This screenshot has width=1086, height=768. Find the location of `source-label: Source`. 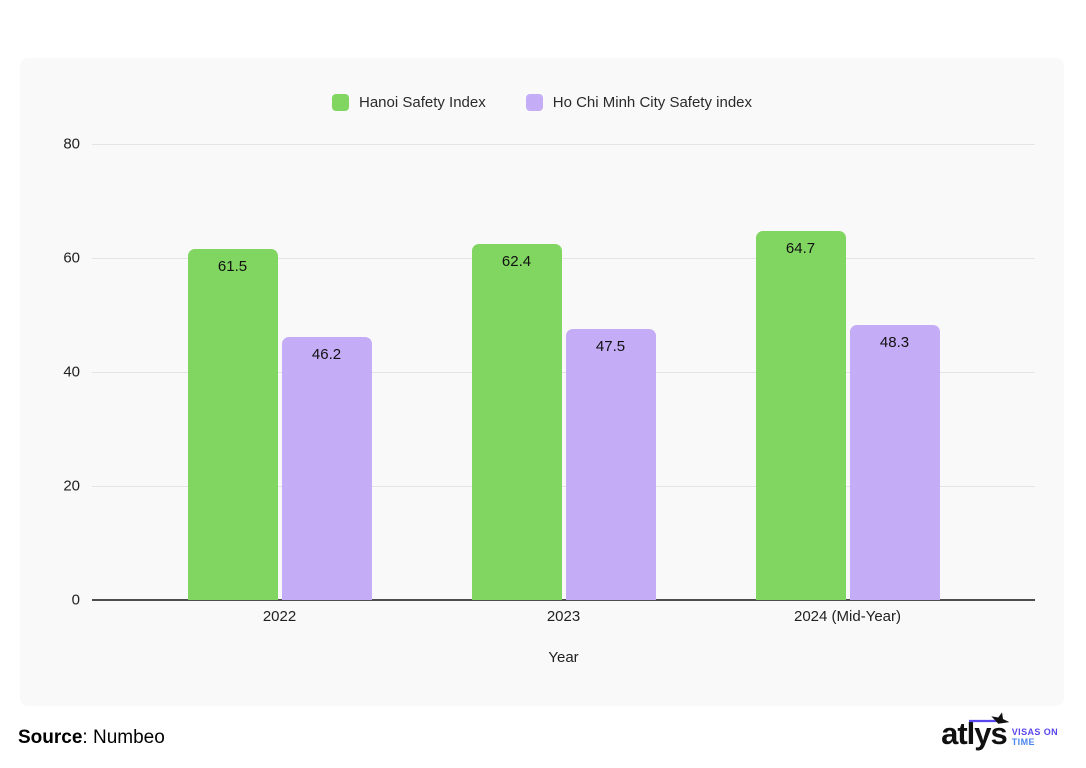

source-label: Source is located at coordinates (50, 737).